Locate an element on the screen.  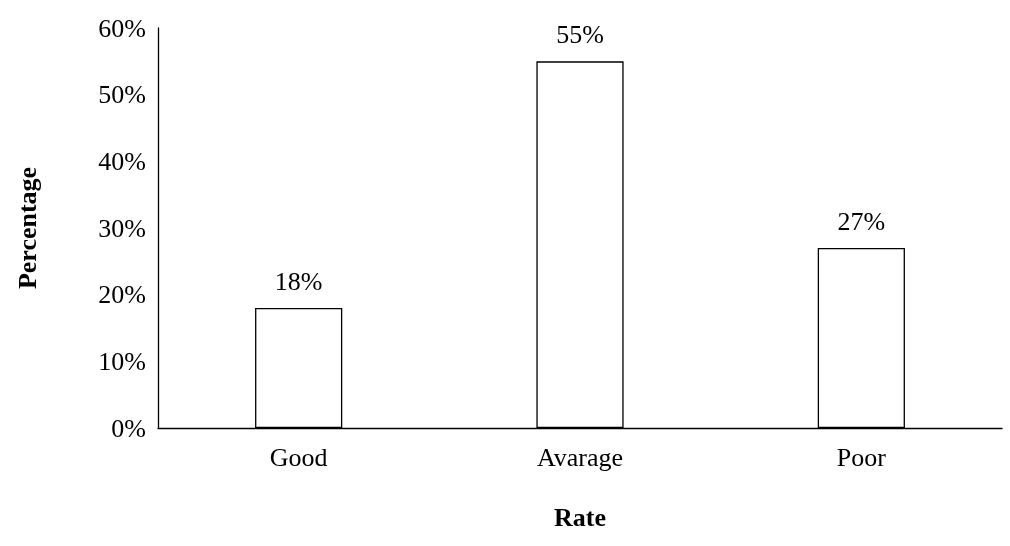
y-tick-label: 50% is located at coordinates (122, 95).